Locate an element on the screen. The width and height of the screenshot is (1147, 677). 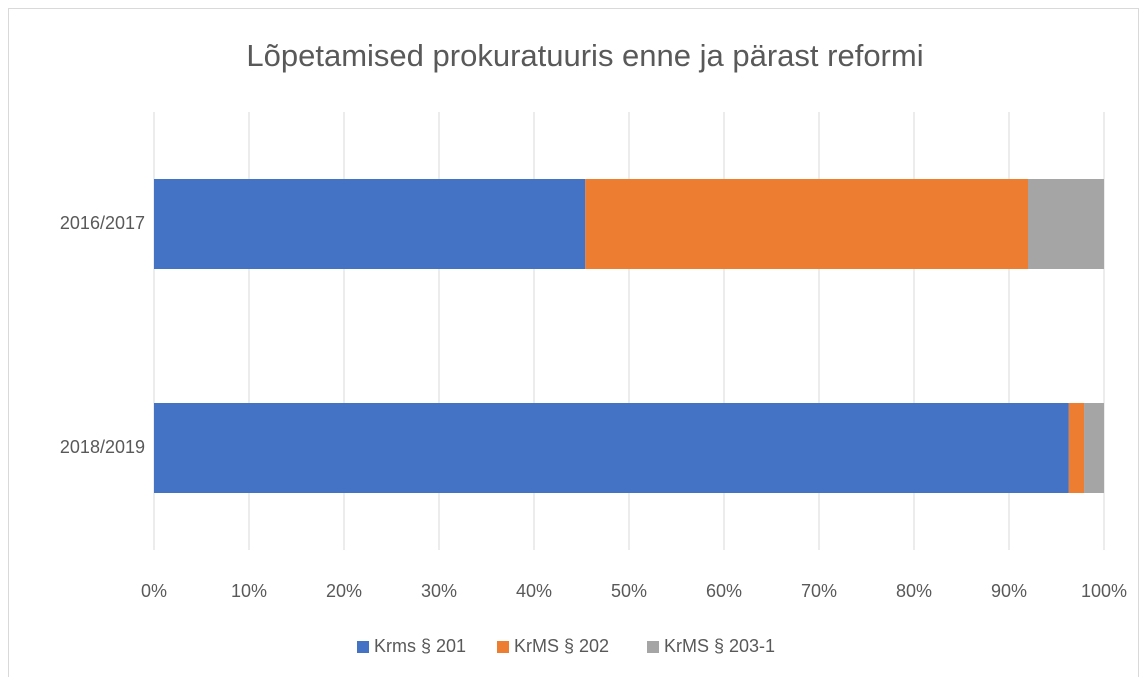
x-tick-label: 70% is located at coordinates (819, 591).